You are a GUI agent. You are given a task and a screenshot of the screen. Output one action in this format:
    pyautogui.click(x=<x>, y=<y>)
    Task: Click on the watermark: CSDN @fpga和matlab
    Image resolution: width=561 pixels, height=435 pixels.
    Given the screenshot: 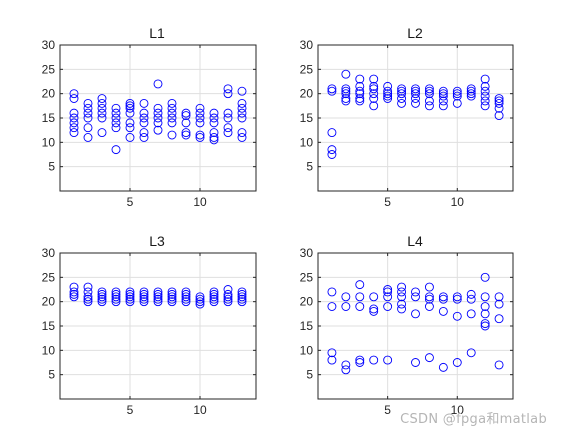 What is the action you would take?
    pyautogui.click(x=473, y=419)
    